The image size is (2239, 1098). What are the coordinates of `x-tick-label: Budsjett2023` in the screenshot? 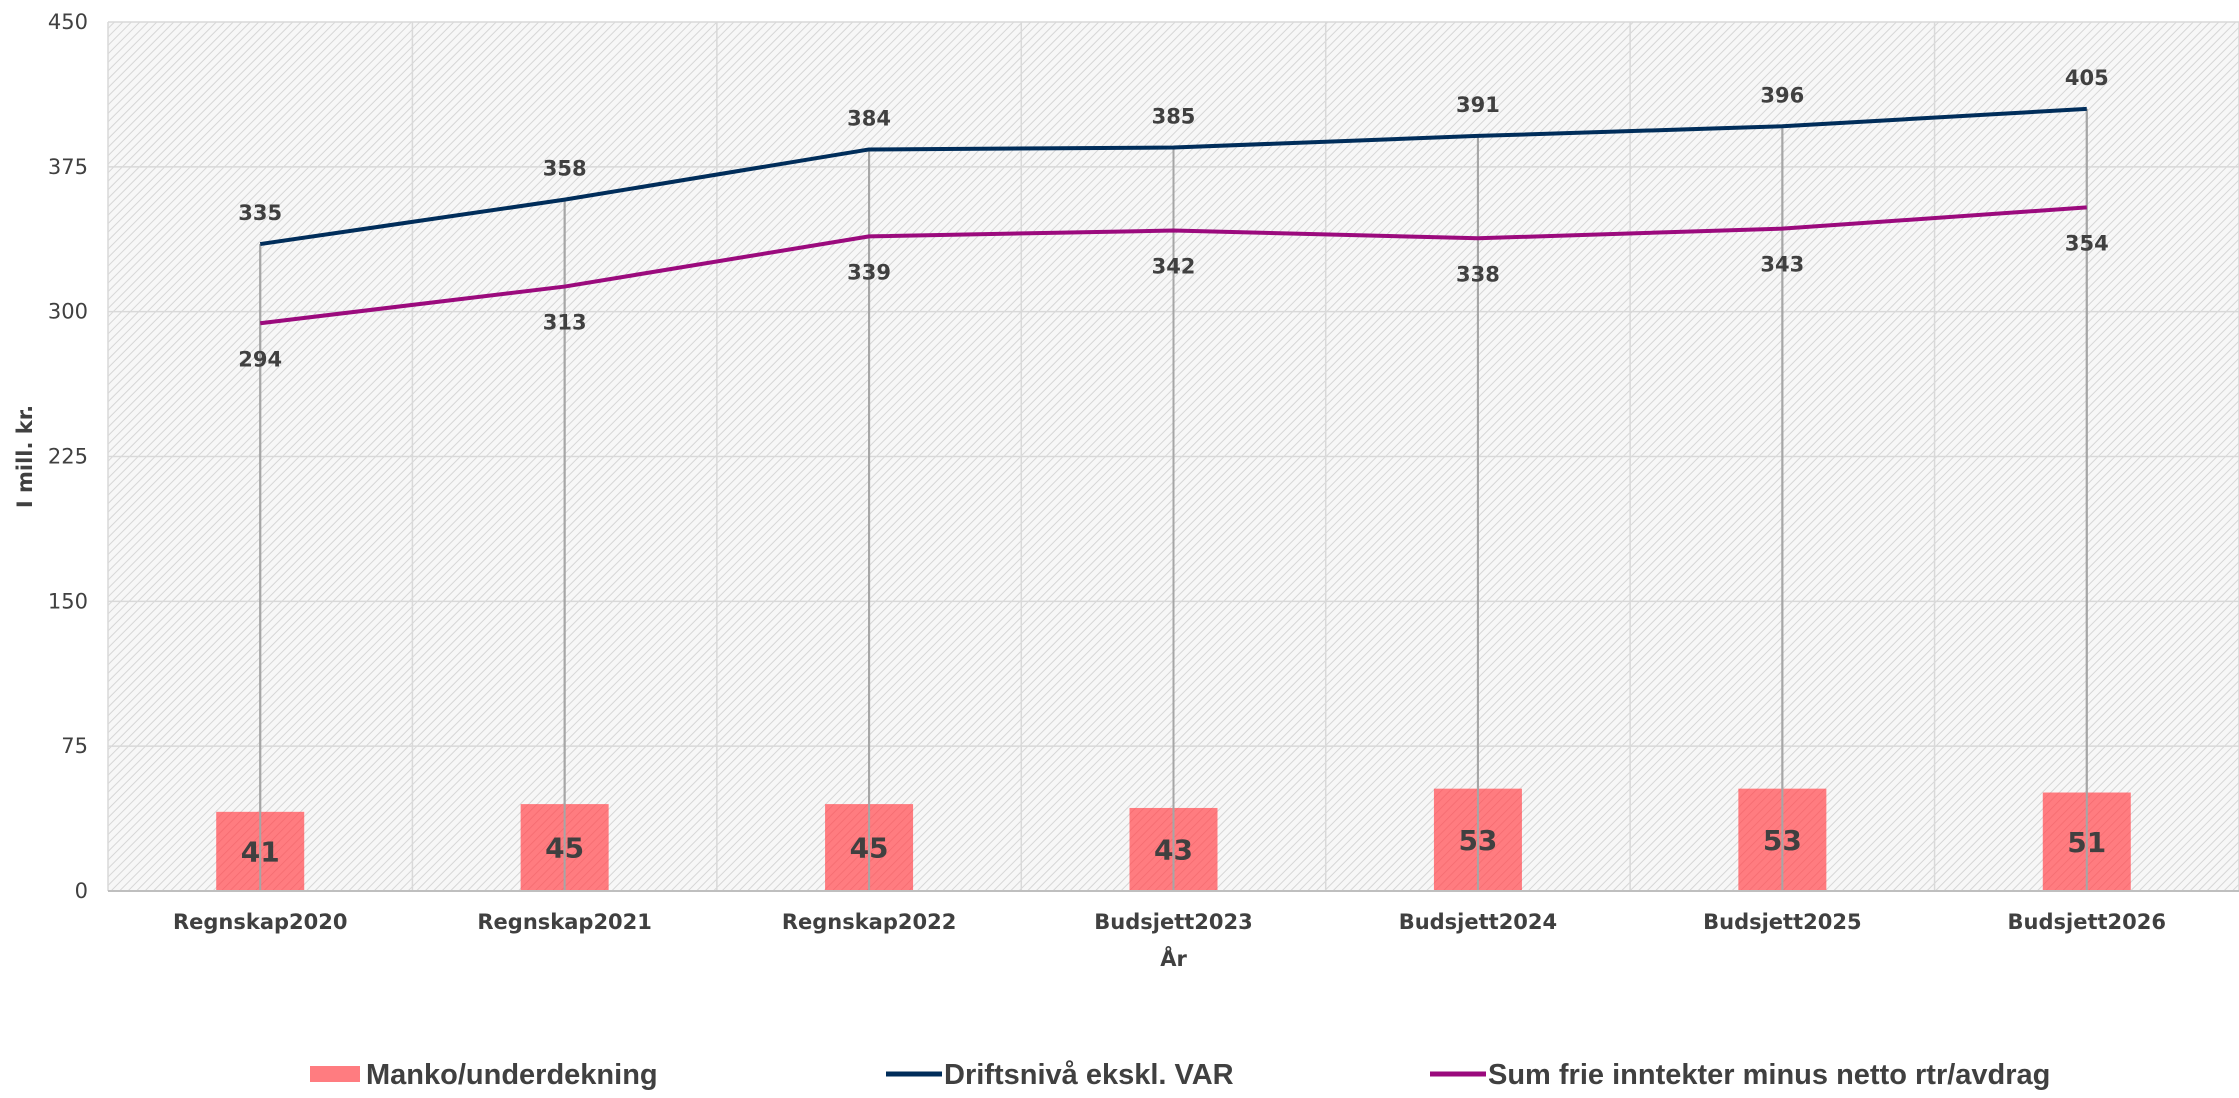 It's located at (1173, 922).